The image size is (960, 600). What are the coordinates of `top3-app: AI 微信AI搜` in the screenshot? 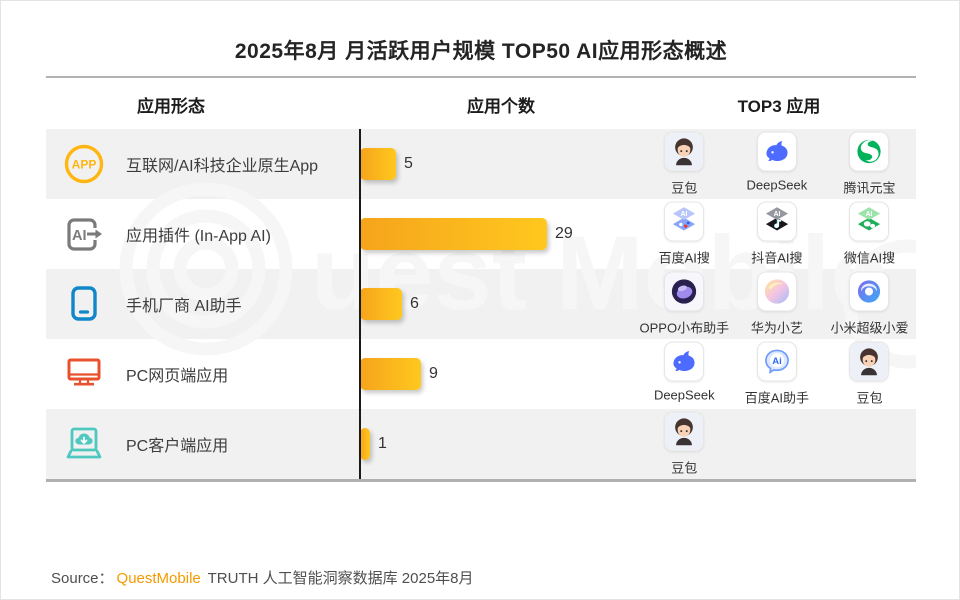 It's located at (869, 234).